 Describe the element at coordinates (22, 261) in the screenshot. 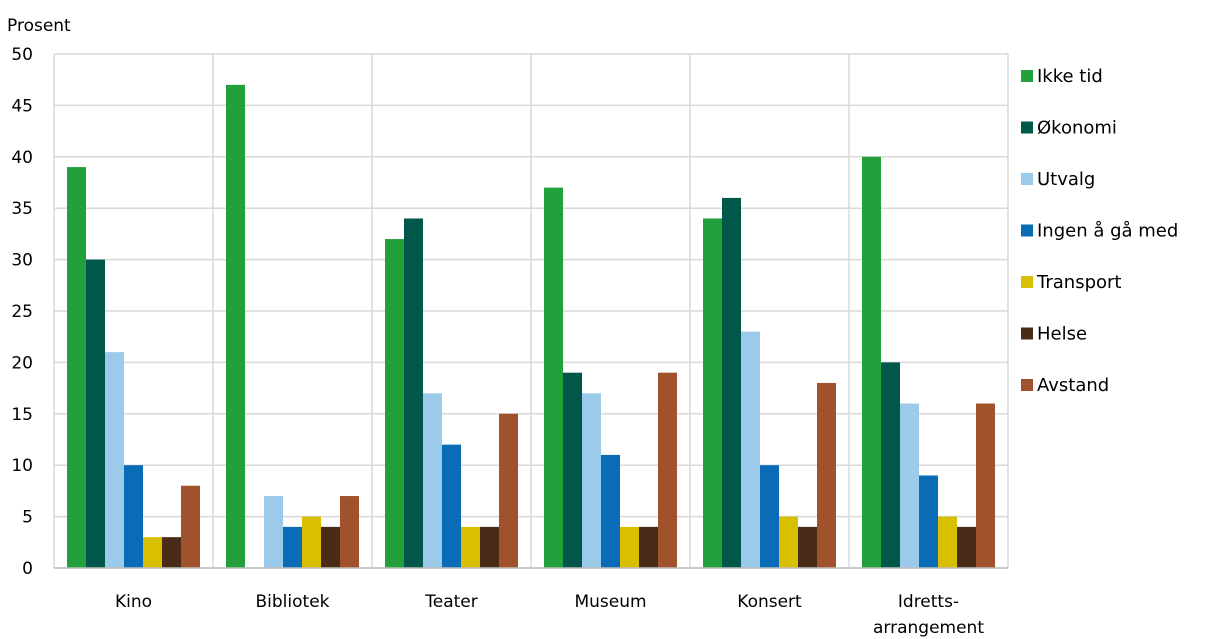

I see `y-tick-label: 30` at that location.